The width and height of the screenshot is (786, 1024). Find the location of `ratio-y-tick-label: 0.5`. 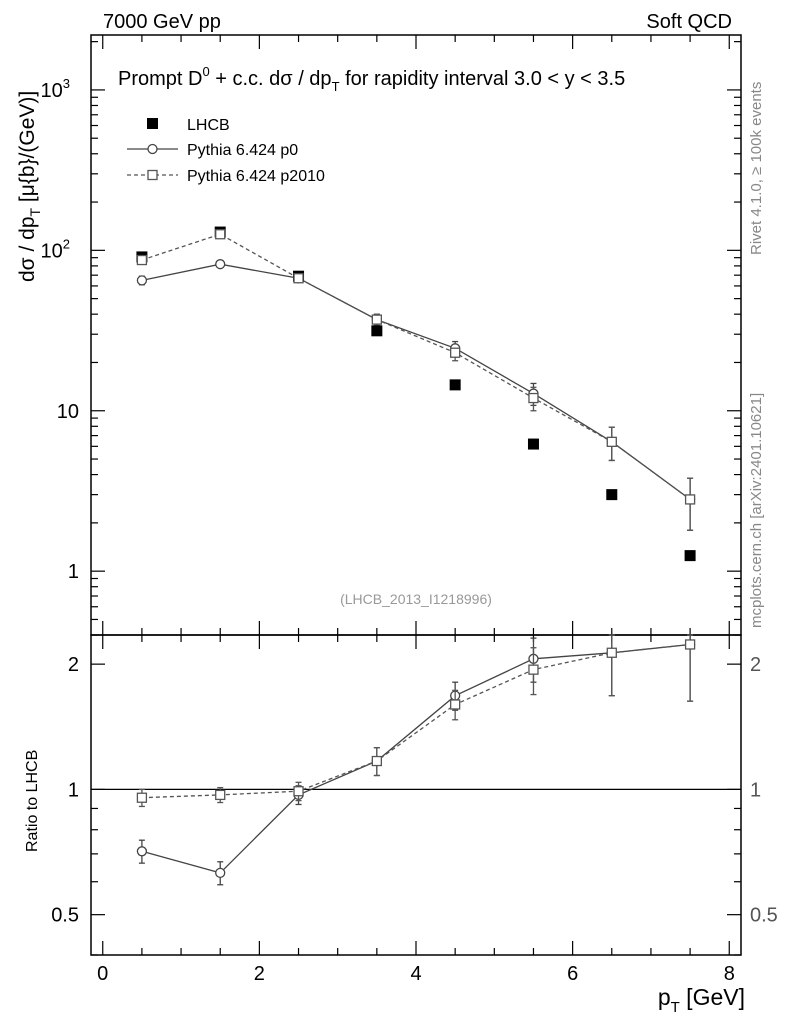

ratio-y-tick-label: 0.5 is located at coordinates (65, 916).